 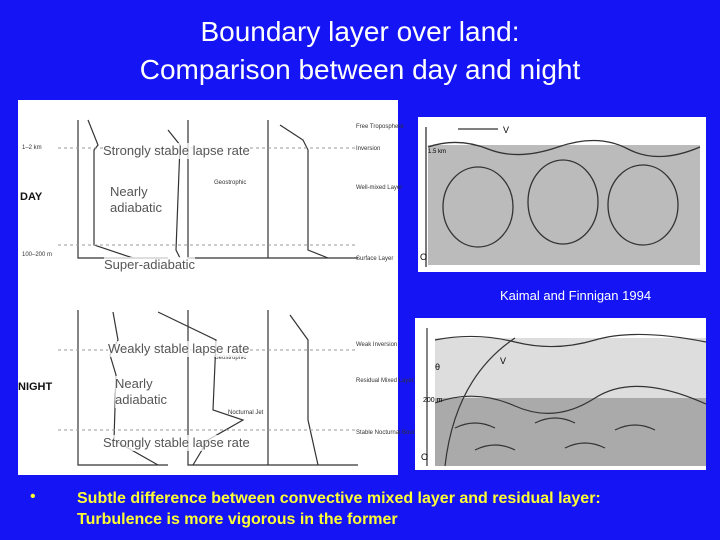 What do you see at coordinates (433, 400) in the screenshot?
I see `image-label: 200 m` at bounding box center [433, 400].